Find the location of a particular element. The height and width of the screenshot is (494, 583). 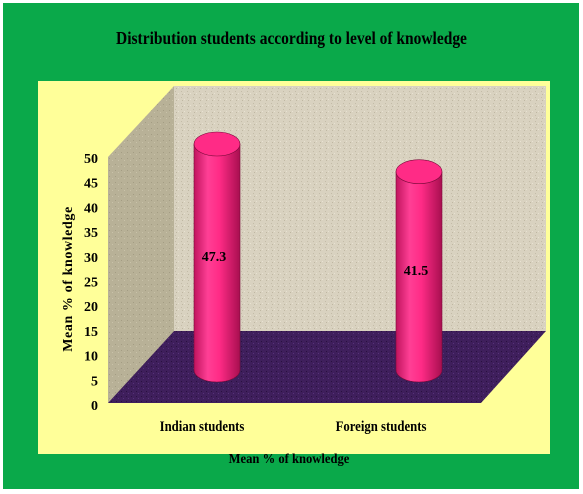

y-tick-label: 35 is located at coordinates (91, 233).